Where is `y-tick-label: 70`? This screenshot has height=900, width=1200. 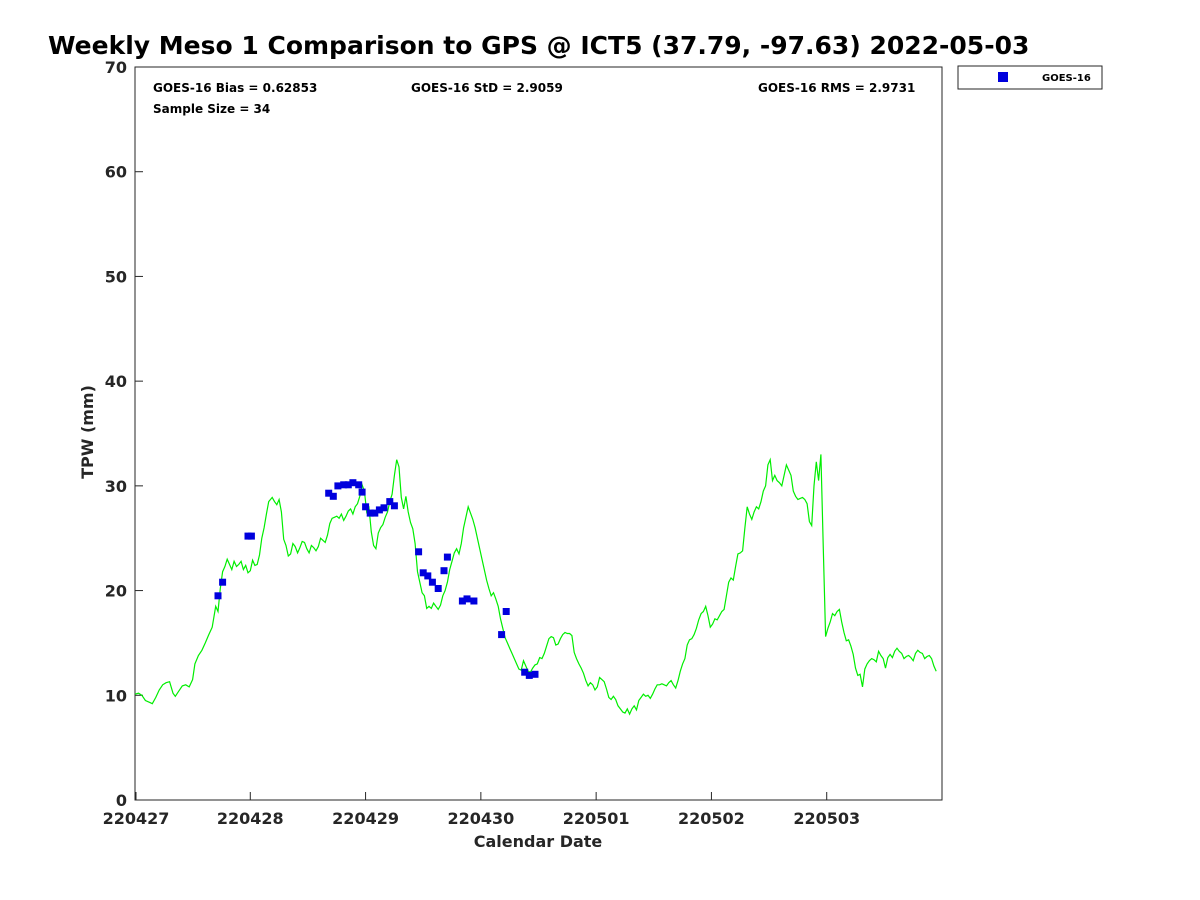 y-tick-label: 70 is located at coordinates (116, 67).